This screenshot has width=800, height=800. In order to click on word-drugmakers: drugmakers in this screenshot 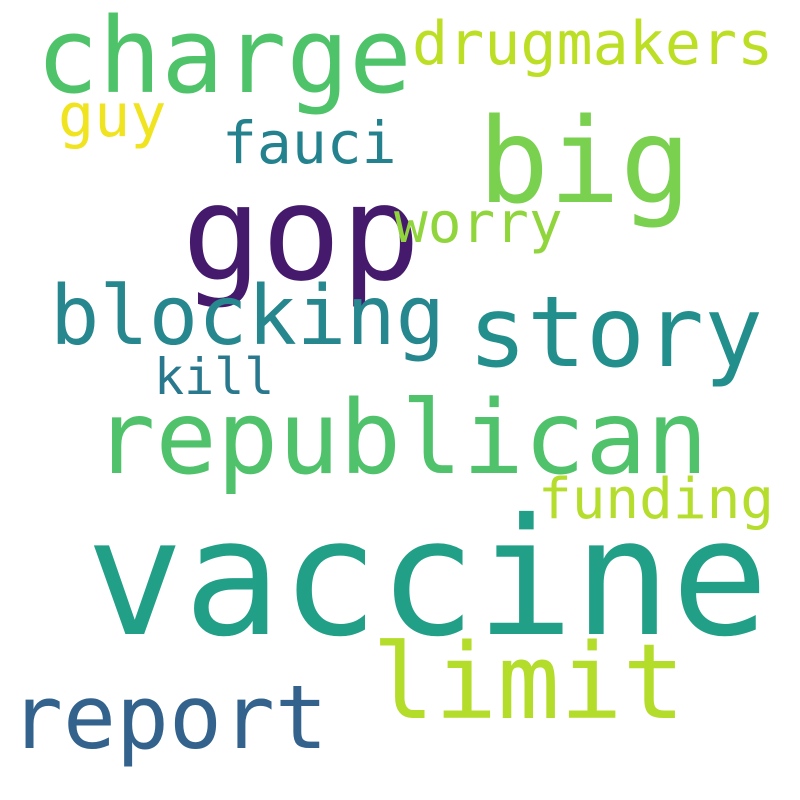, I will do `click(593, 44)`.